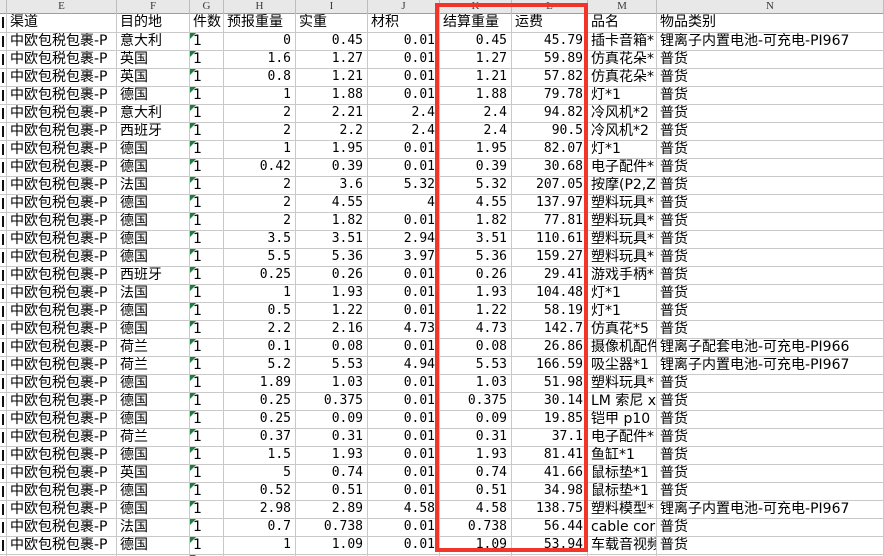 Image resolution: width=884 pixels, height=556 pixels. I want to click on cell-h-row11: 2, so click(260, 222).